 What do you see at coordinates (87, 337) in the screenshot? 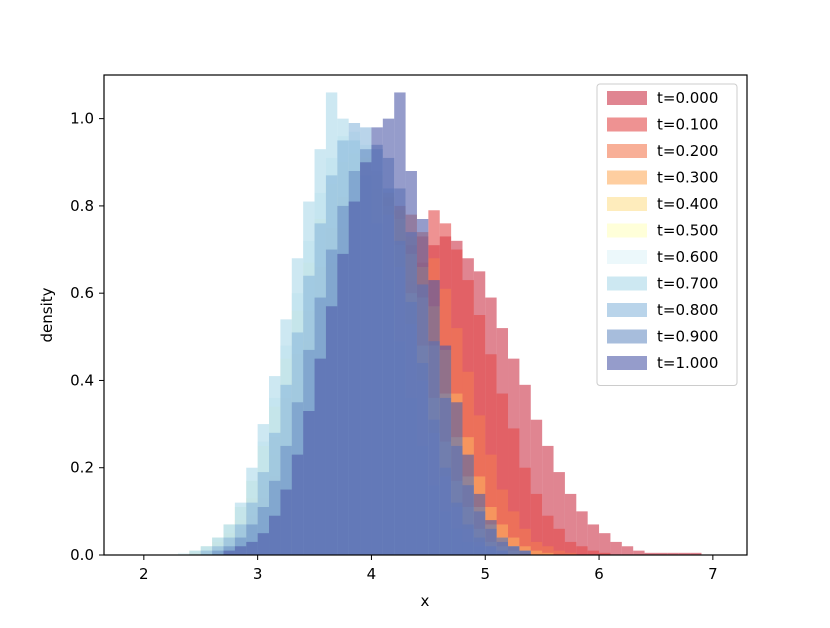
I see `y-axis-ticks: 0.0 0.2 0.4 0.6 0.8 1.0` at bounding box center [87, 337].